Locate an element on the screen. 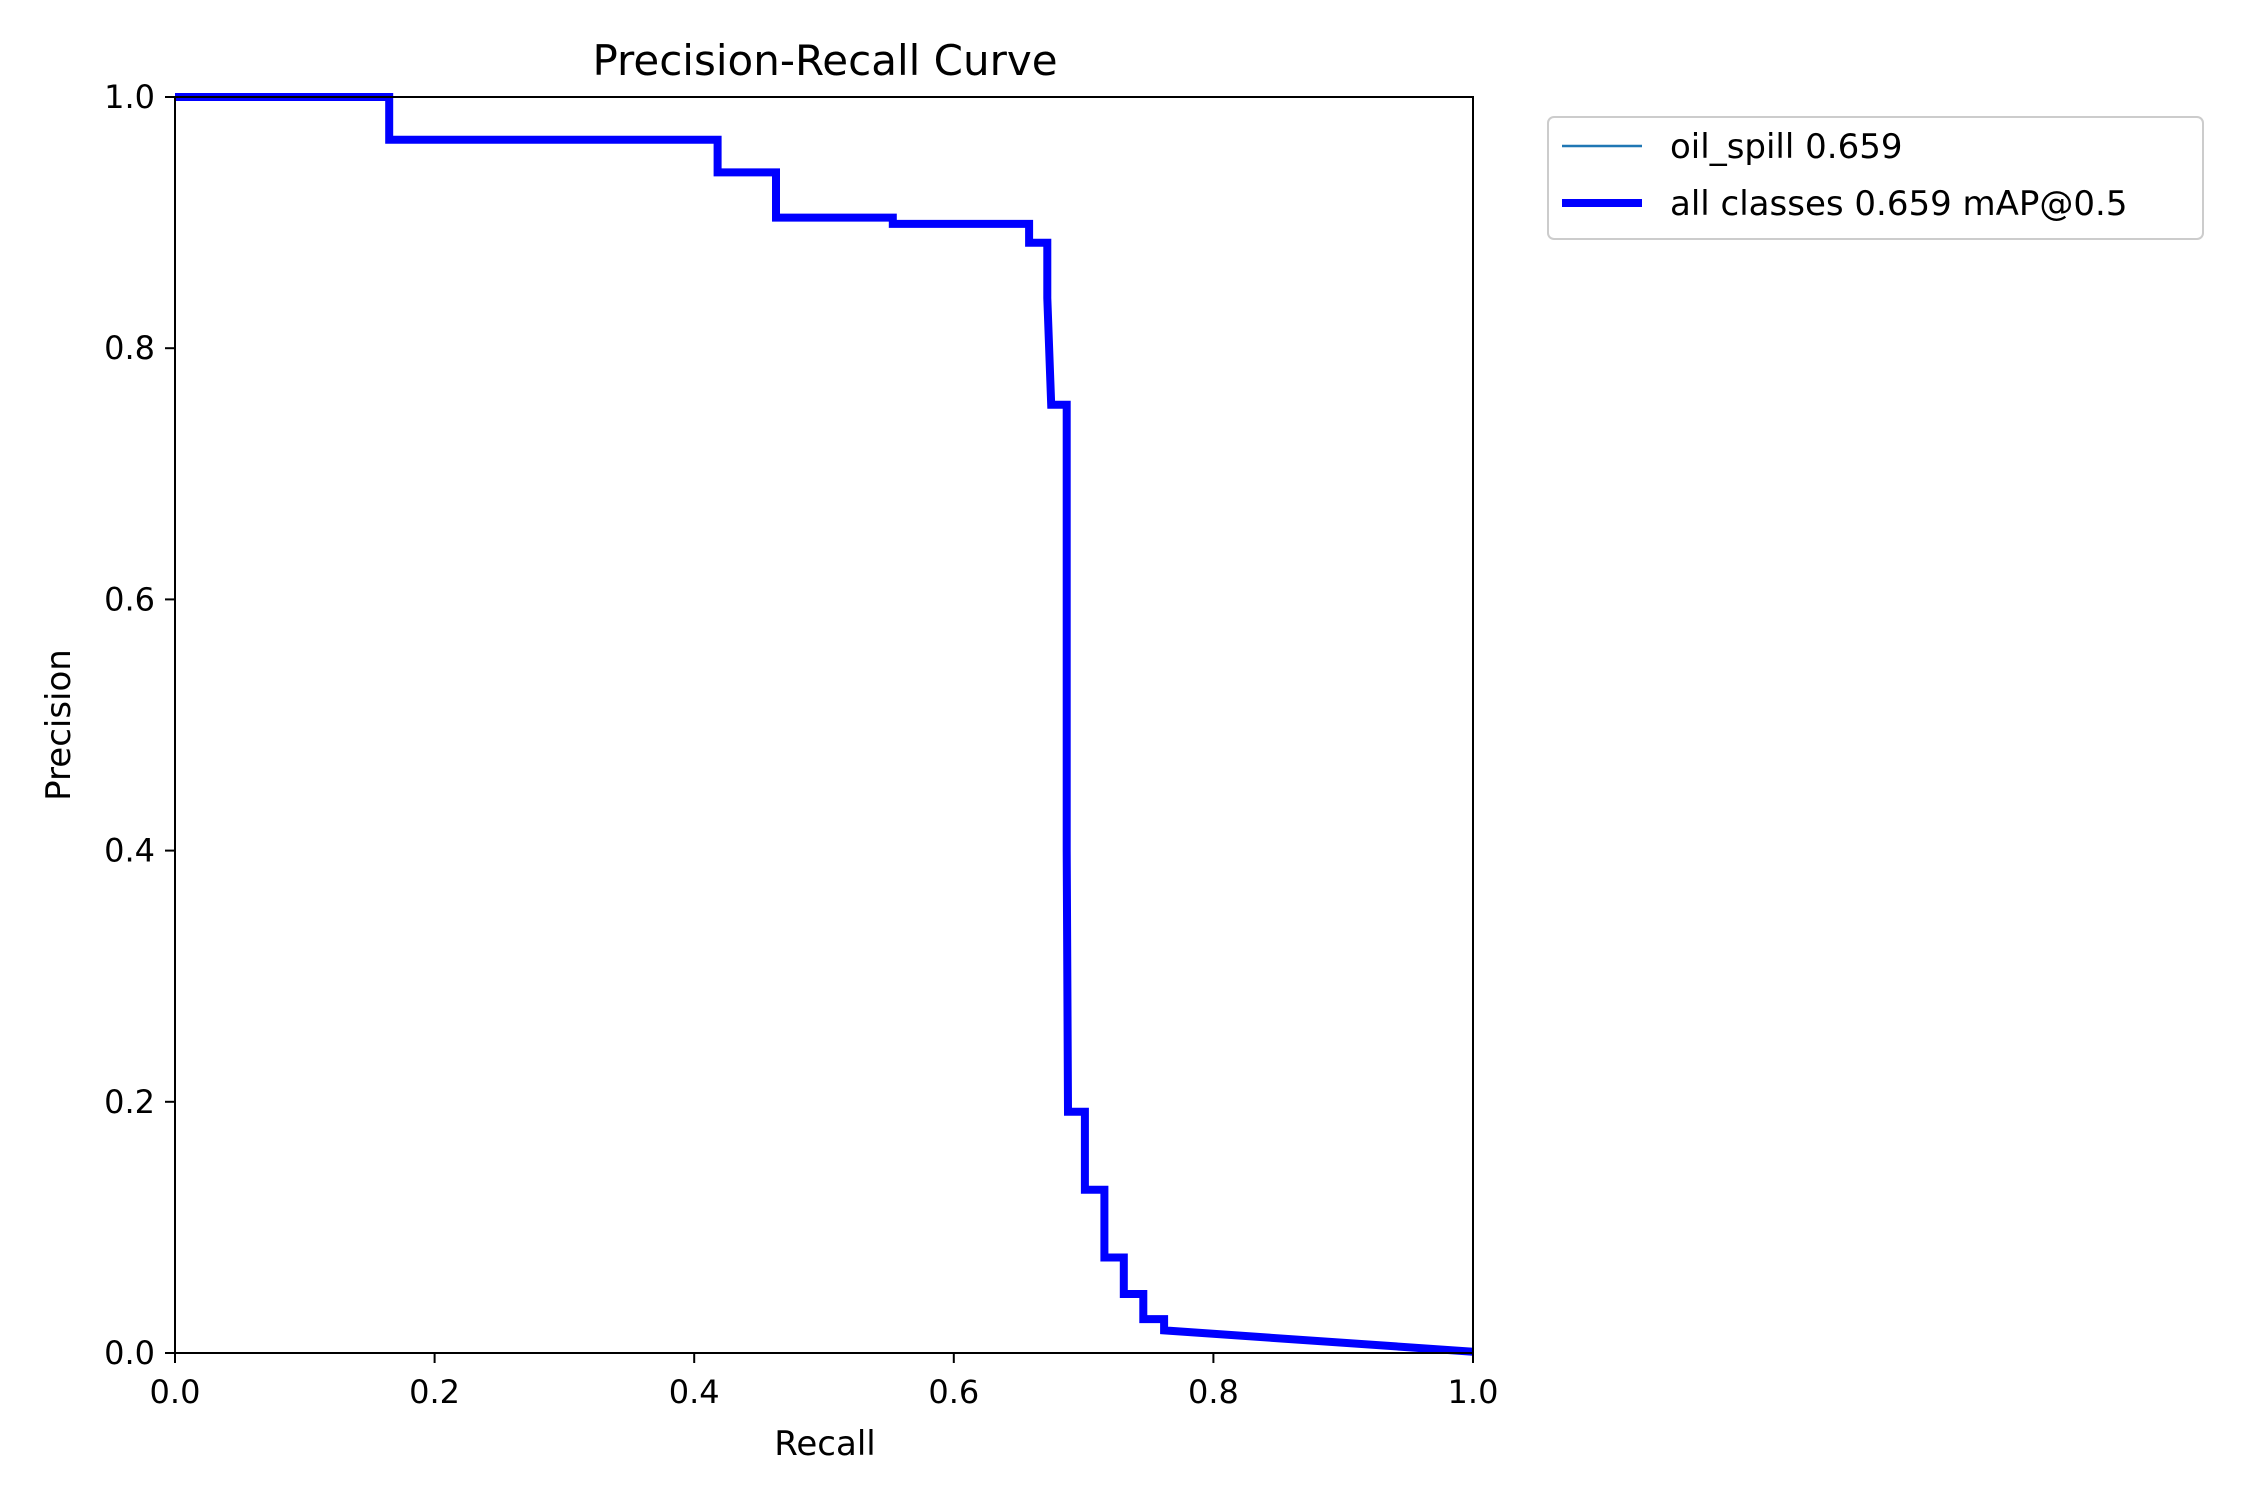  legend-label-all-classes: all classes 0.659 mAP@0.5 is located at coordinates (1898, 204).